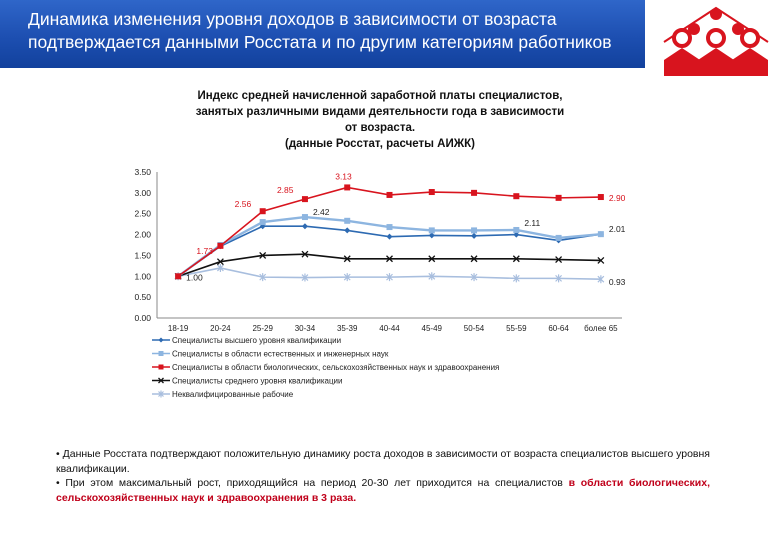  I want to click on data-label: 2.11, so click(532, 223).